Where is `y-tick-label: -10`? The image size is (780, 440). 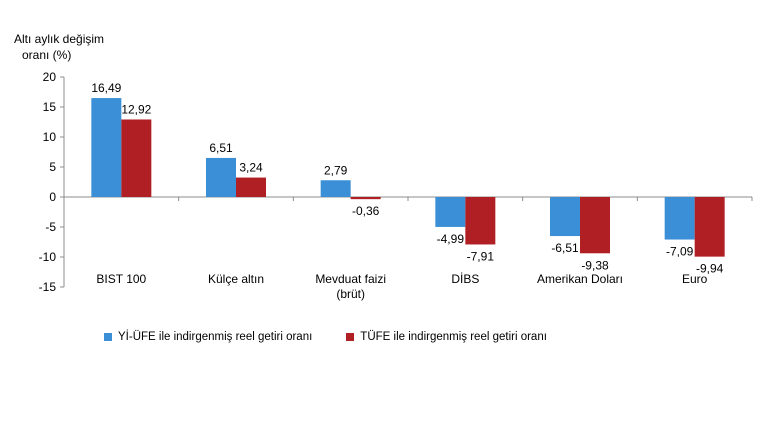
y-tick-label: -10 is located at coordinates (48, 257).